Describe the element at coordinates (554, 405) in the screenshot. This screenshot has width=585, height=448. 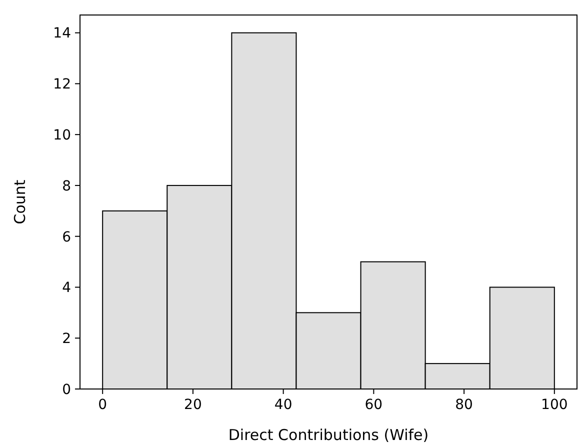
I see `x-tick-label: 100` at that location.